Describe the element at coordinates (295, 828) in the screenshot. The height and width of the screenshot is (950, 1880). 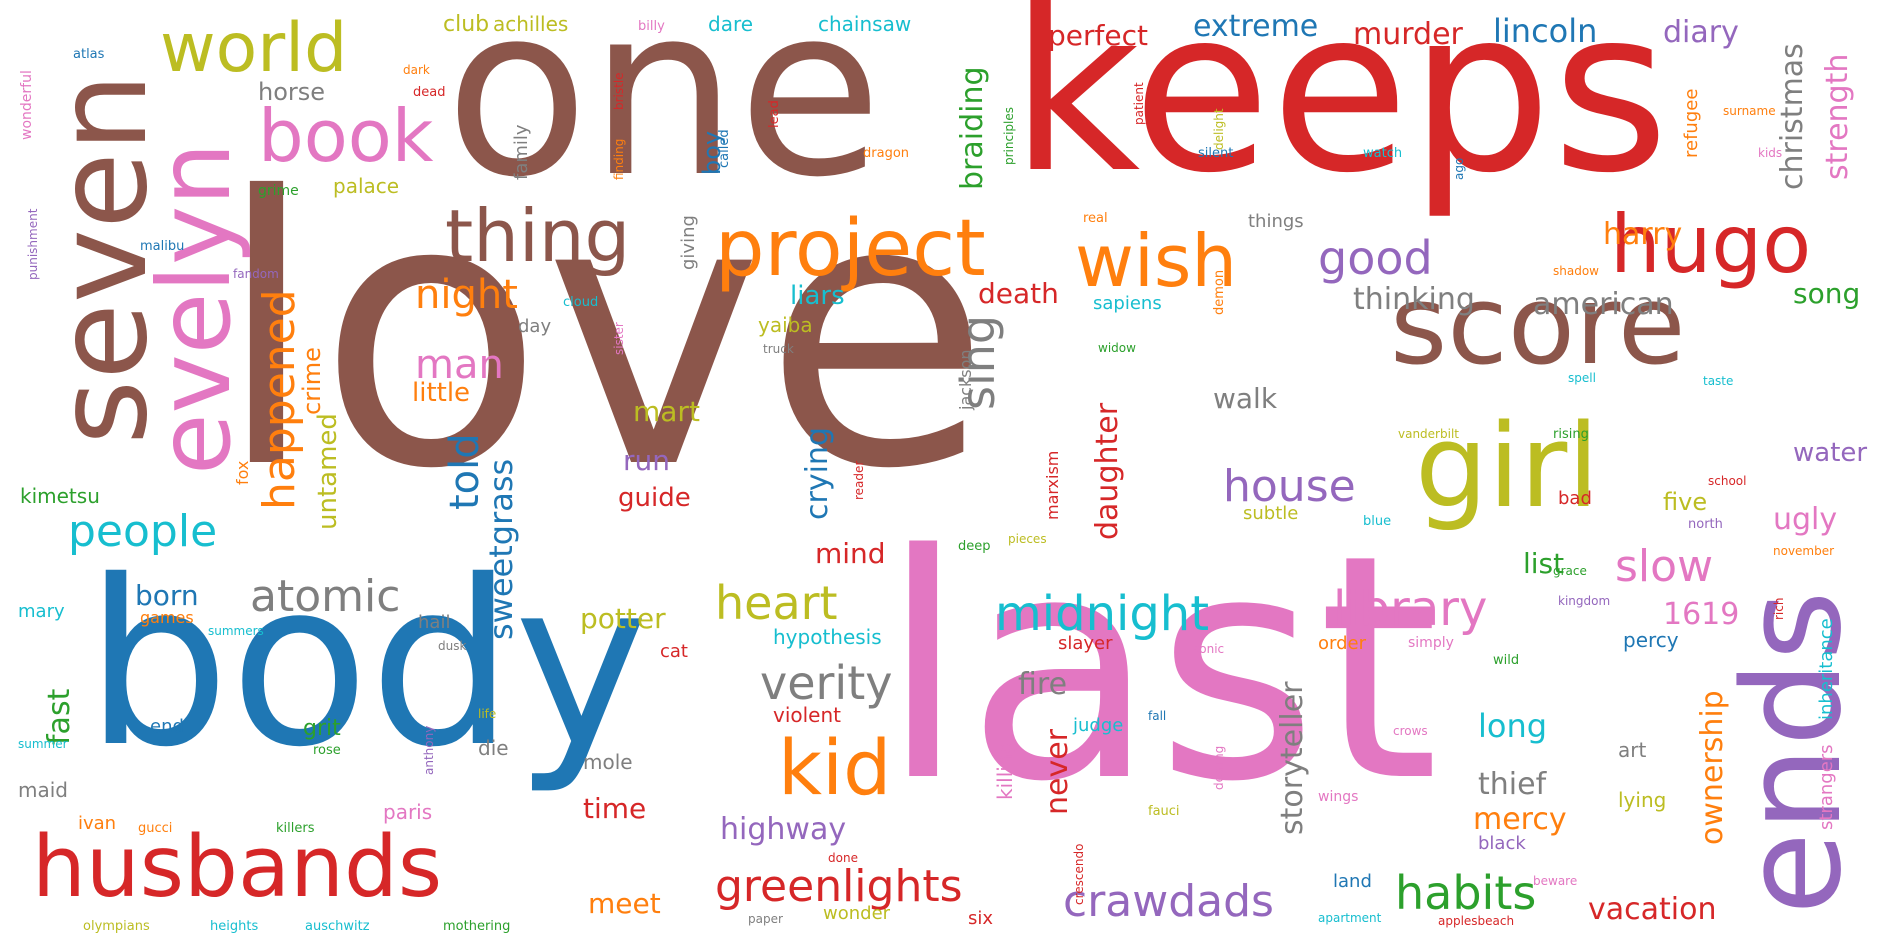
I see `word-killers: killers` at that location.